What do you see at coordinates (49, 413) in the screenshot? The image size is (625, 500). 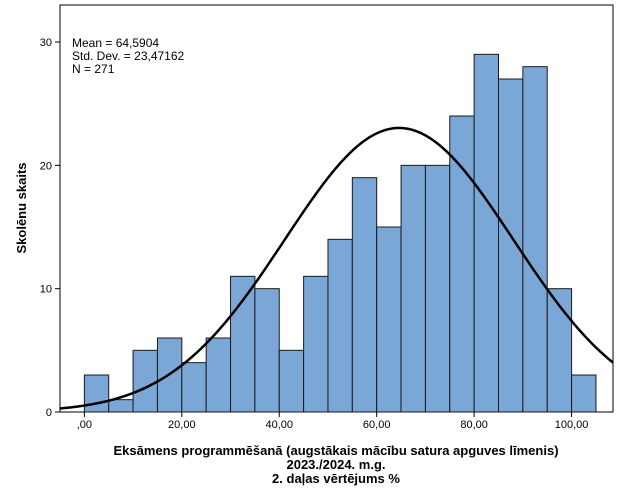 I see `y-tick-label: 0` at bounding box center [49, 413].